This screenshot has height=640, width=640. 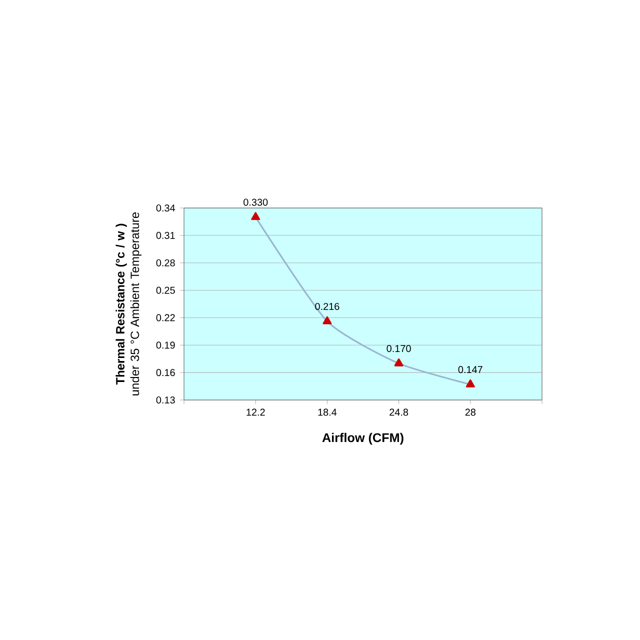 I want to click on data-label: 0.330, so click(x=256, y=202).